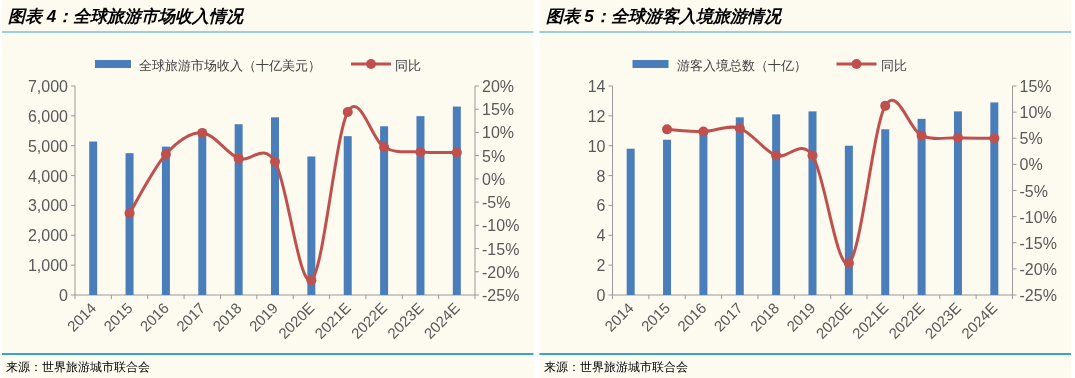 Image resolution: width=1075 pixels, height=378 pixels. I want to click on y-tick-label: 10, so click(596, 146).